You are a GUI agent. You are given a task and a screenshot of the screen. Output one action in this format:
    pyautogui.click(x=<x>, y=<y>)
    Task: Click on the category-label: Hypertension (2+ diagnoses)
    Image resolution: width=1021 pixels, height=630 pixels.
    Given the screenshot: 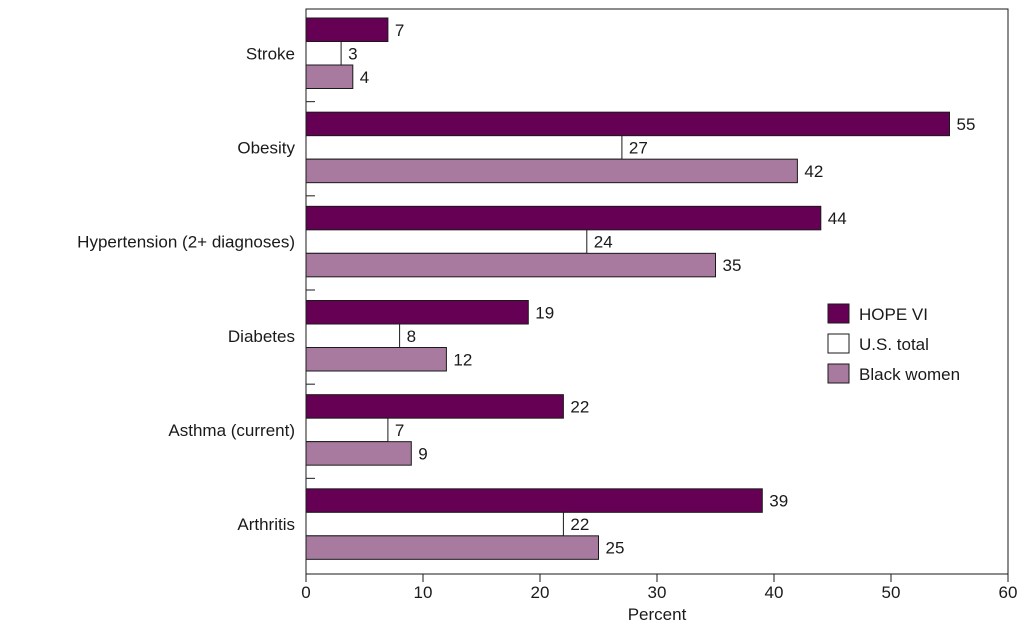 What is the action you would take?
    pyautogui.click(x=186, y=242)
    